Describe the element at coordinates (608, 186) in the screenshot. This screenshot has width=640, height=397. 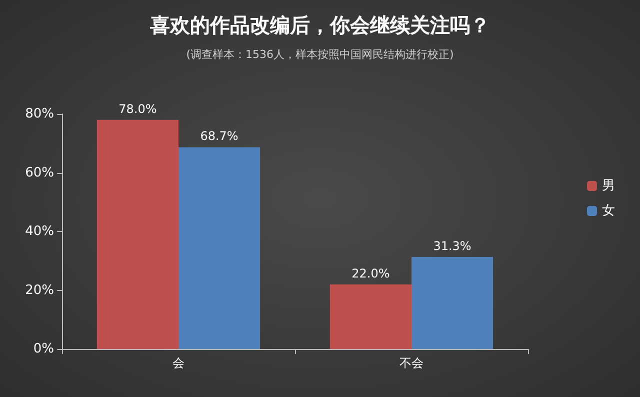
I see `legend-label: 男` at that location.